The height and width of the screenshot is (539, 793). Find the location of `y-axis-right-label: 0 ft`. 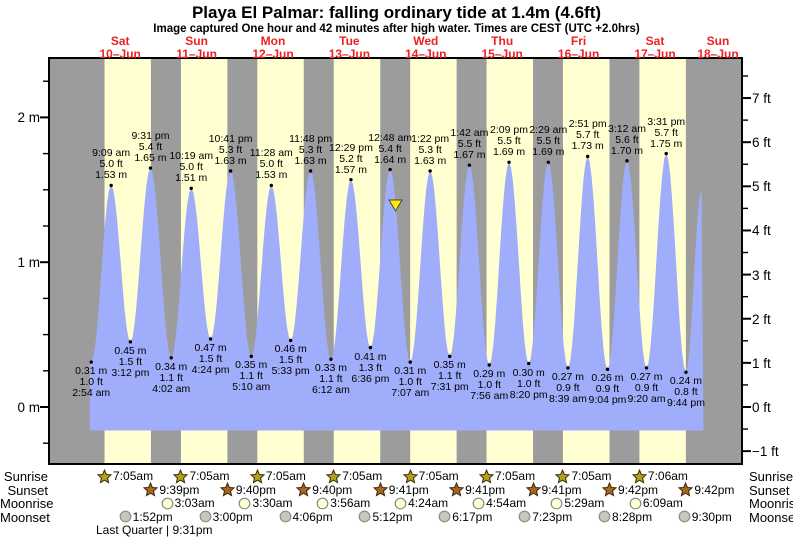

y-axis-right-label: 0 ft is located at coordinates (761, 407).